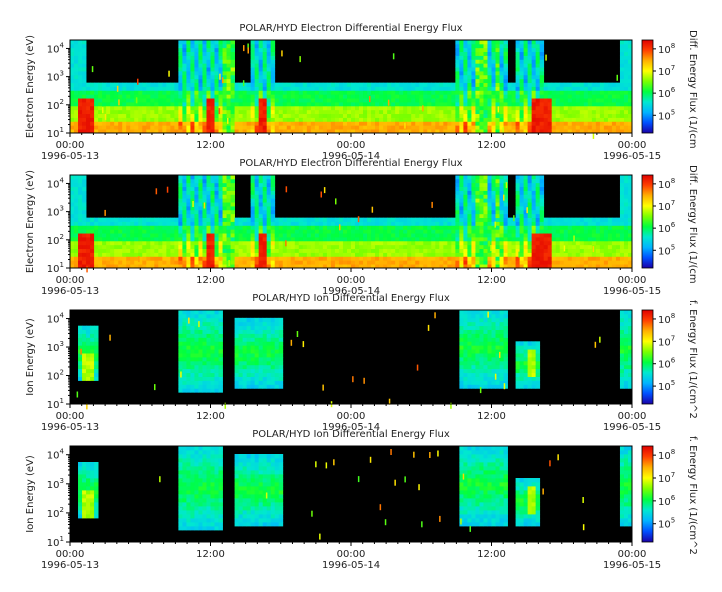  Describe the element at coordinates (666, 250) in the screenshot. I see `colorbar-tick-label: 105` at that location.